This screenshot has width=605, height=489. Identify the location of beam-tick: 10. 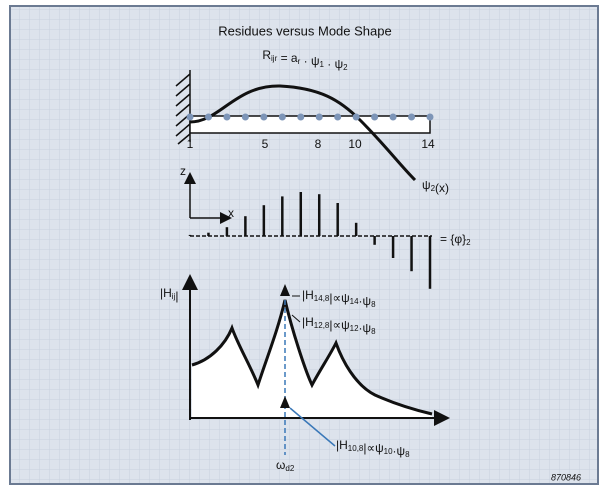
(355, 144).